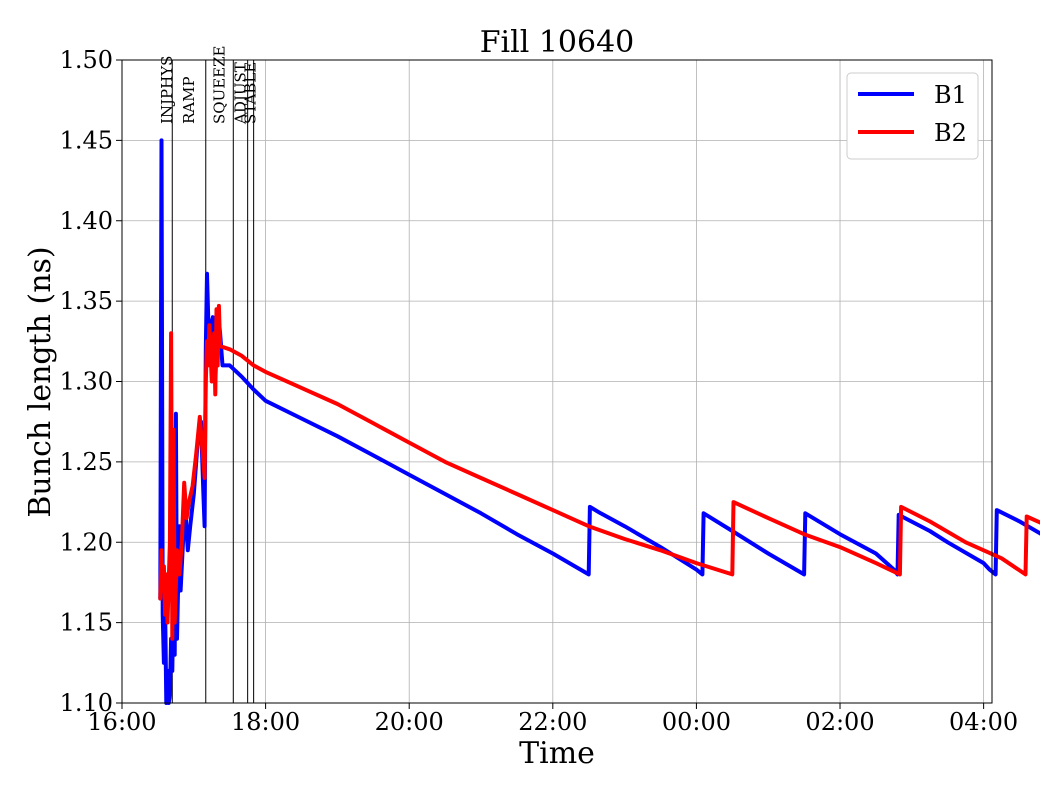 The width and height of the screenshot is (1040, 800). I want to click on x-tick-label: 00:00, so click(696, 722).